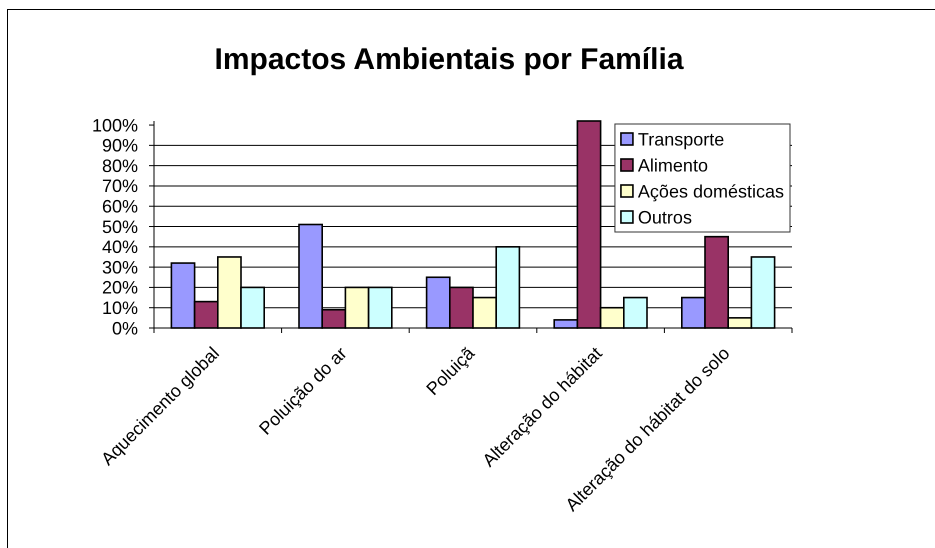 The height and width of the screenshot is (548, 935). Describe the element at coordinates (120, 206) in the screenshot. I see `y-tick-label: 60%` at that location.